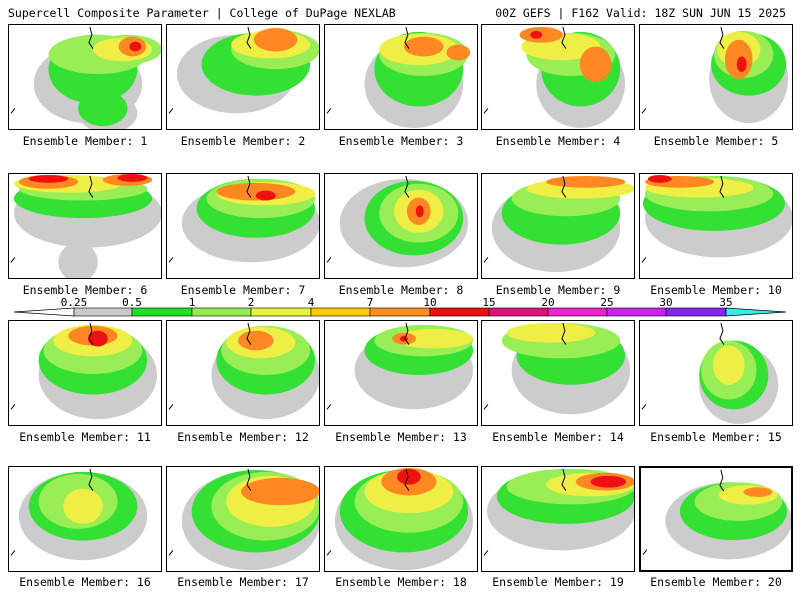  I want to click on panel-label: Ensemble Member: 15, so click(716, 437).